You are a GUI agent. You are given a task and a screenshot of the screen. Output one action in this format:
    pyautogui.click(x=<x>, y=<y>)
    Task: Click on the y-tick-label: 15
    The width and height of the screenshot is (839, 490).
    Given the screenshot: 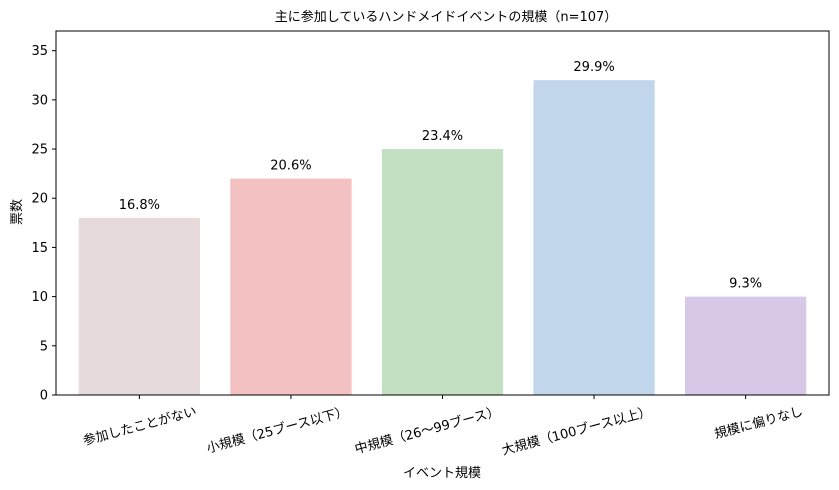 What is the action you would take?
    pyautogui.click(x=39, y=248)
    